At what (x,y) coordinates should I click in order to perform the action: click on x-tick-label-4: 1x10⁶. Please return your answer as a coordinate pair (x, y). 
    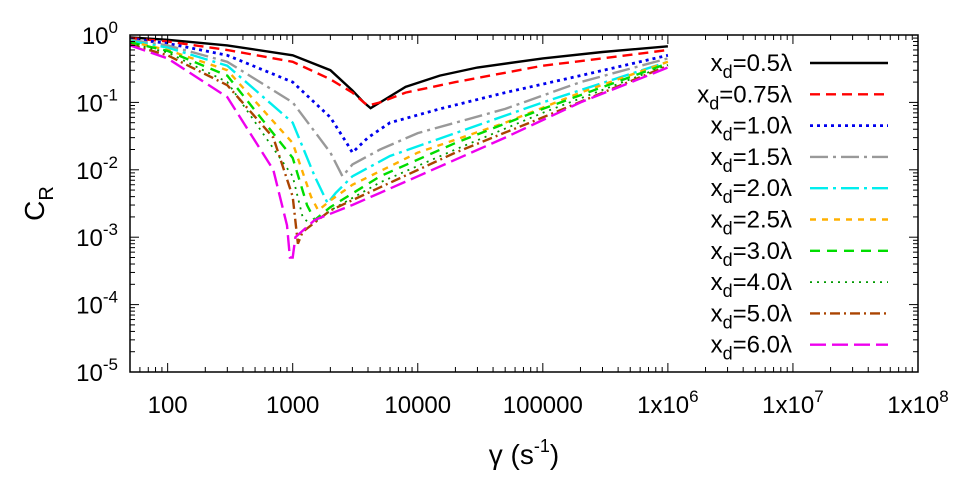
    Looking at the image, I should click on (668, 403).